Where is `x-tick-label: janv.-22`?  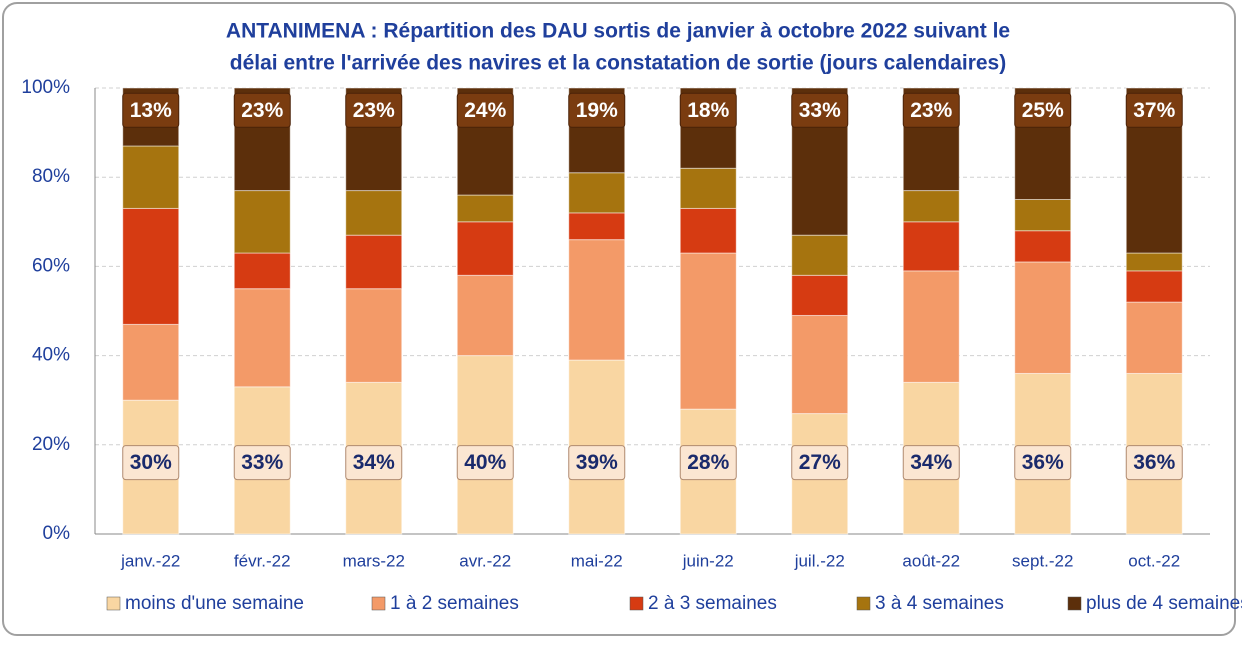 x-tick-label: janv.-22 is located at coordinates (150, 560).